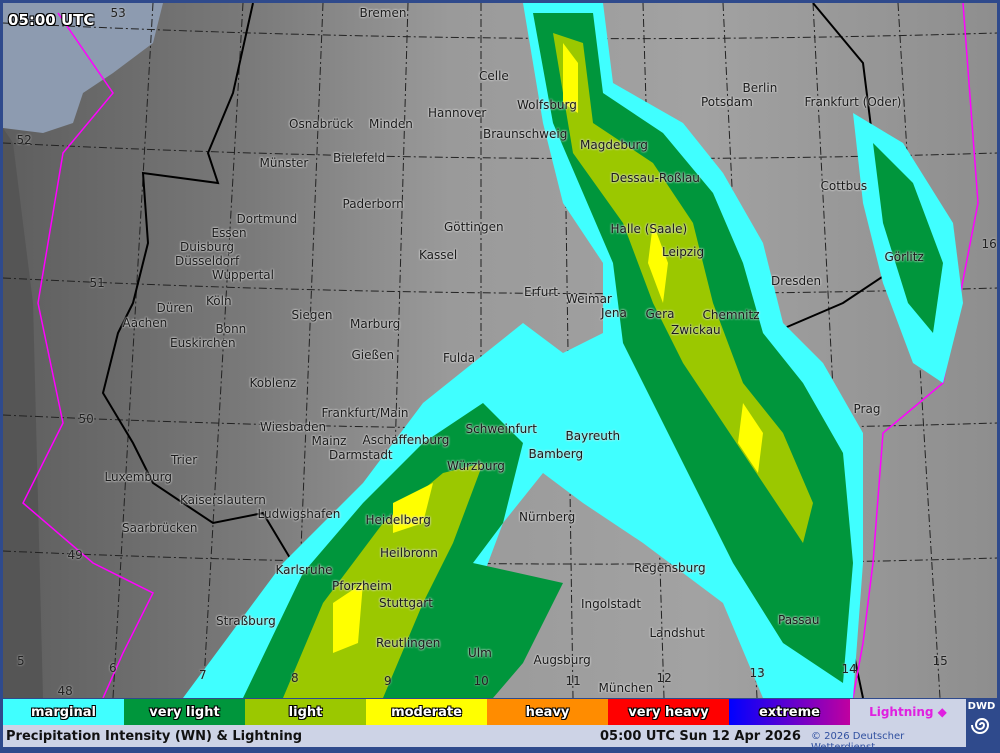 The image size is (1000, 753). Describe the element at coordinates (51, 20) in the screenshot. I see `time-label: 05:00 UTC` at that location.